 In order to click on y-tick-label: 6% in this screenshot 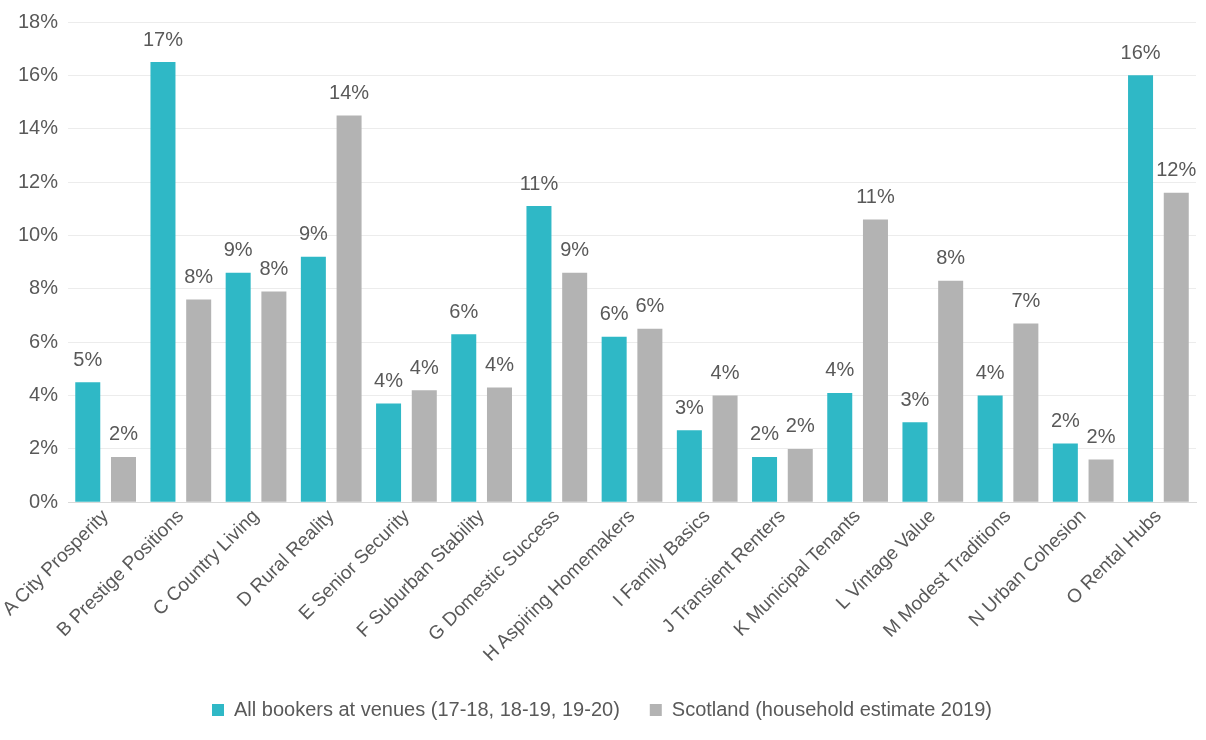, I will do `click(44, 340)`.